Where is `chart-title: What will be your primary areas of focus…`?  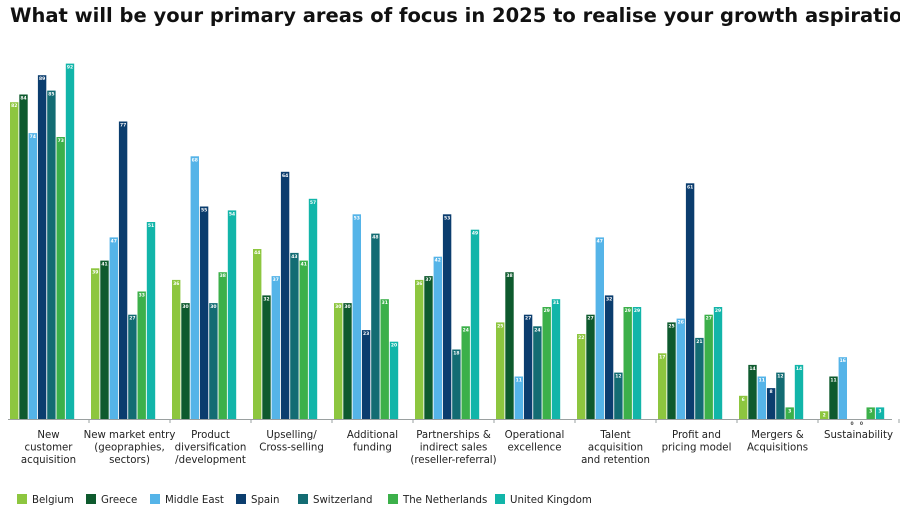 chart-title: What will be your primary areas of focus… is located at coordinates (455, 15).